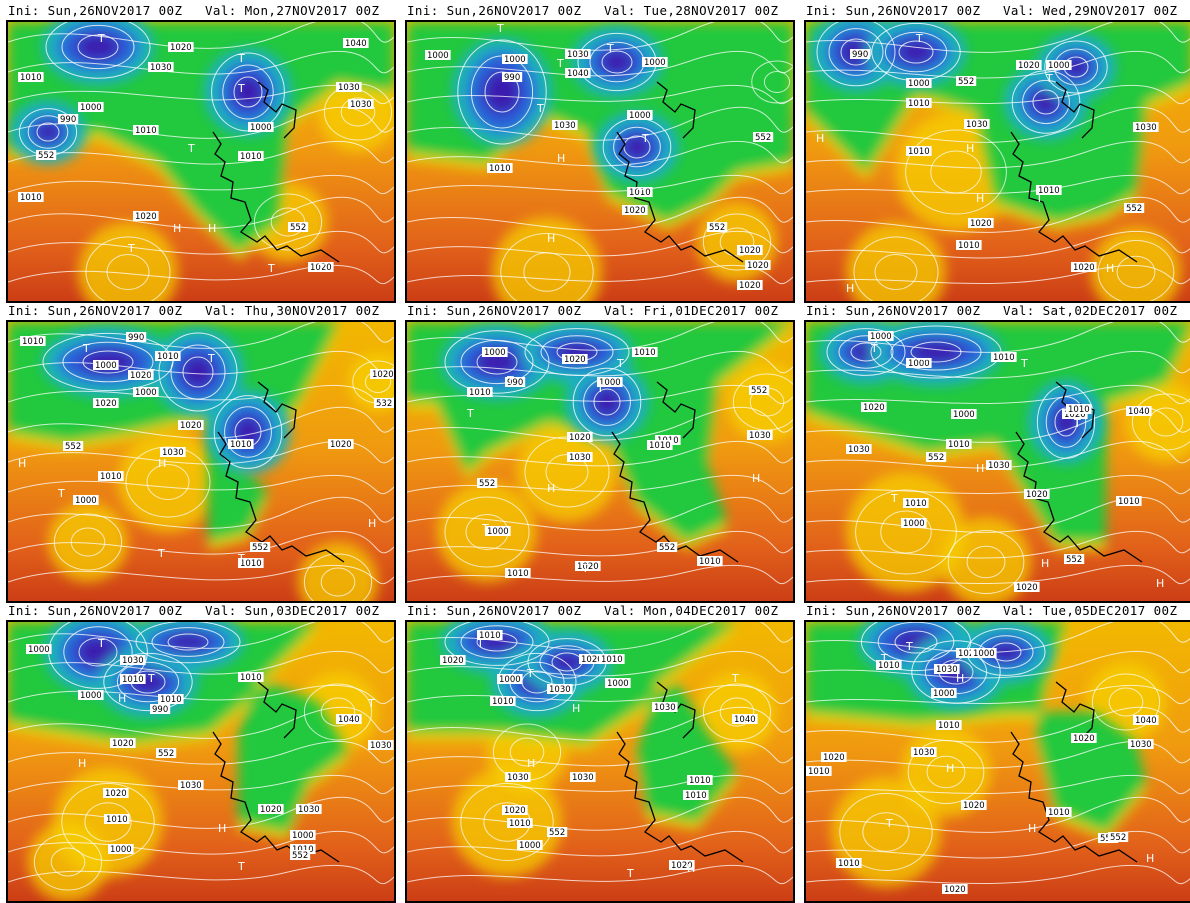 The width and height of the screenshot is (1190, 903). What do you see at coordinates (136, 337) in the screenshot?
I see `isobar-label: 990` at bounding box center [136, 337].